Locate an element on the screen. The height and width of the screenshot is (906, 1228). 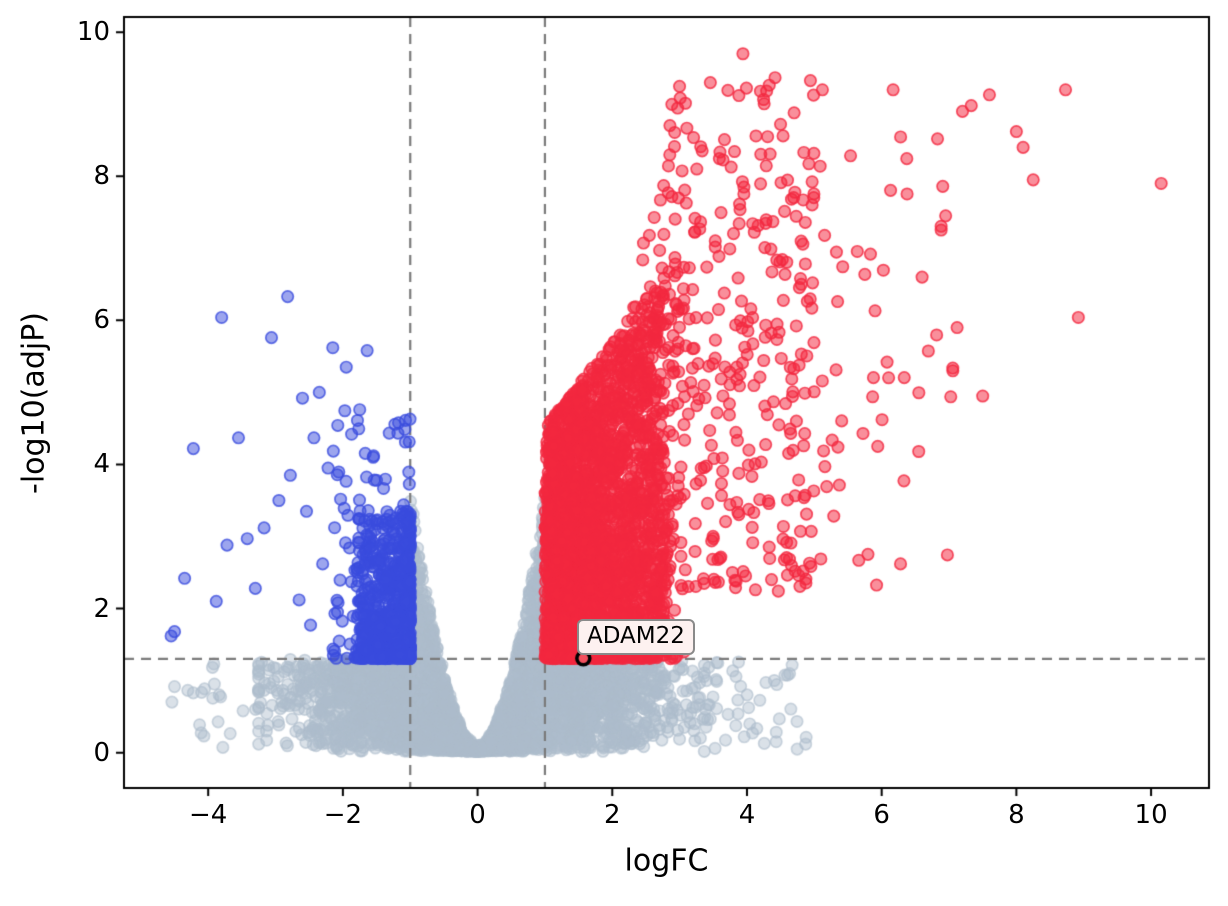
annotation-label-adam22: ADAM22 is located at coordinates (636, 637).